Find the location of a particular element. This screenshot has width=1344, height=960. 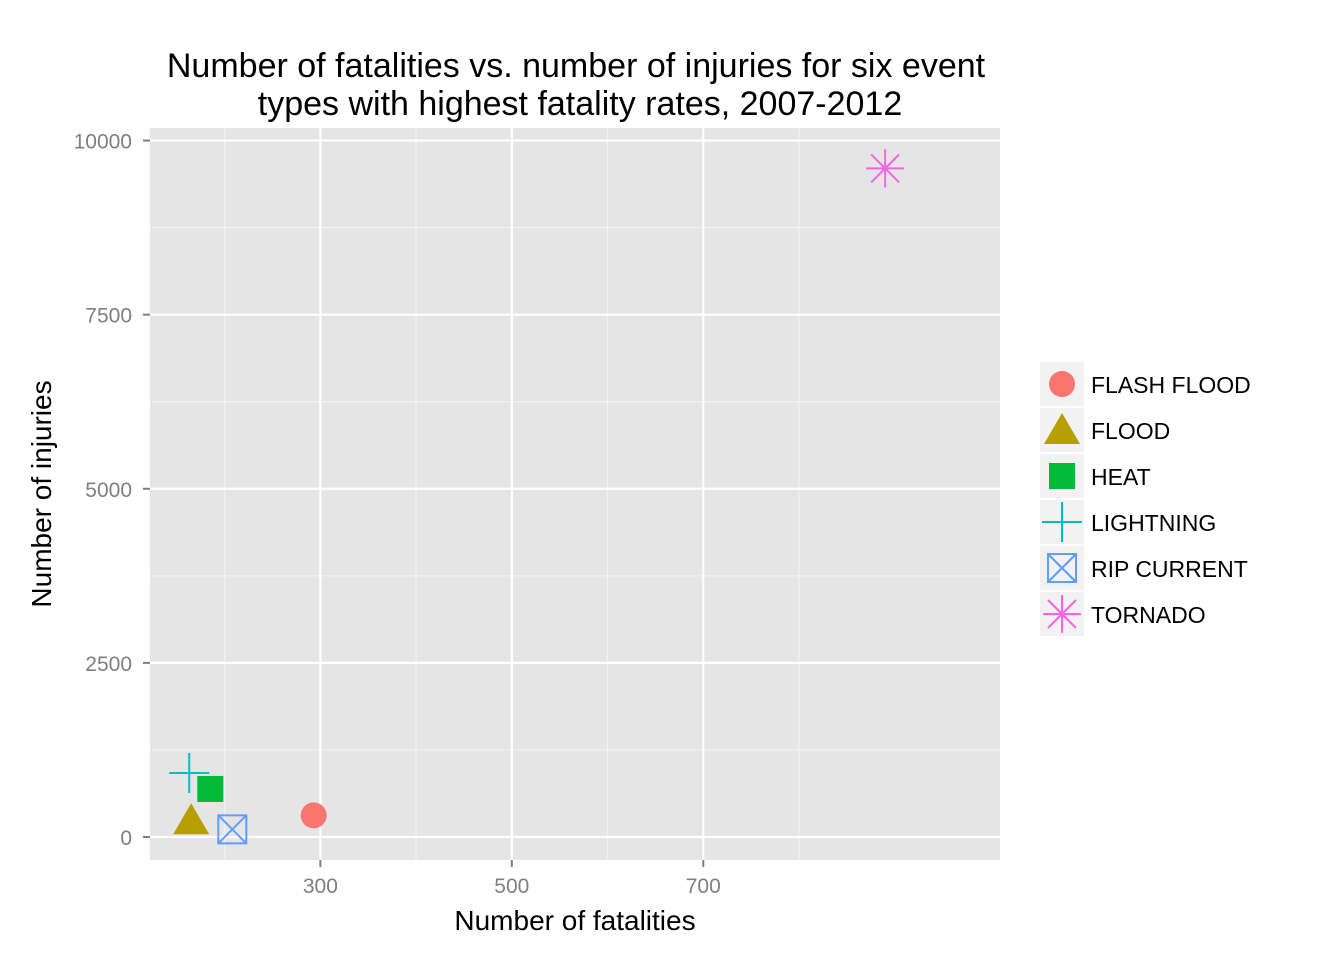

legend-item-heat: HEAT is located at coordinates (1095, 476).